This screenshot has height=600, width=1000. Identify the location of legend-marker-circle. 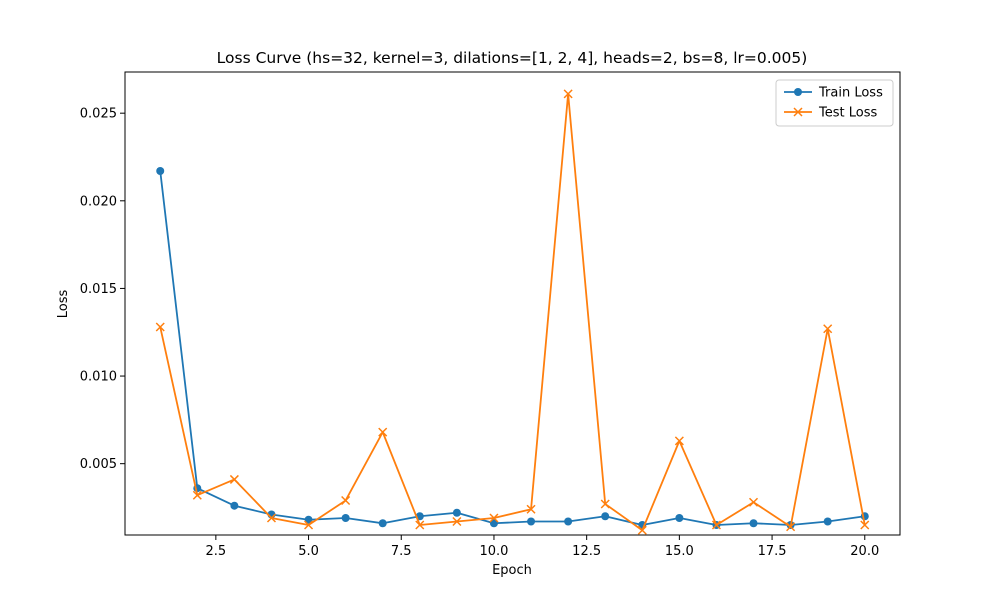
(798, 92).